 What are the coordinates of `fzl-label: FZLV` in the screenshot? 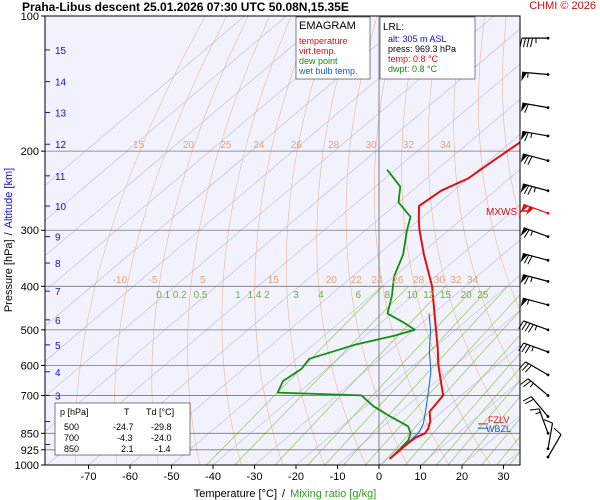 It's located at (498, 420).